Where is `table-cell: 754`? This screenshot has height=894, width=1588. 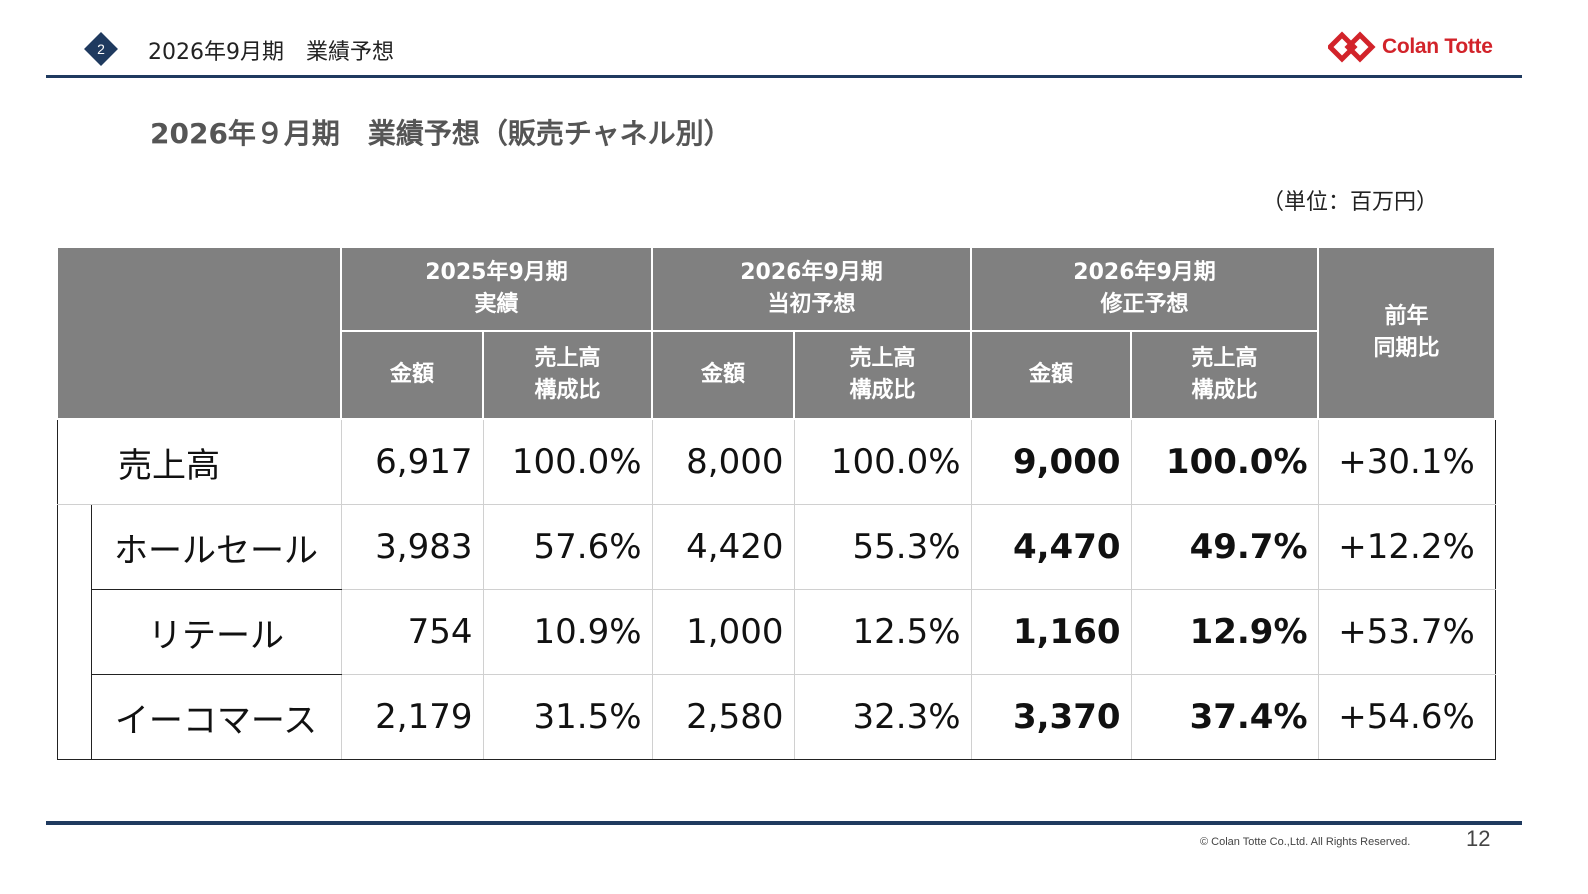
table-cell: 754 is located at coordinates (412, 632).